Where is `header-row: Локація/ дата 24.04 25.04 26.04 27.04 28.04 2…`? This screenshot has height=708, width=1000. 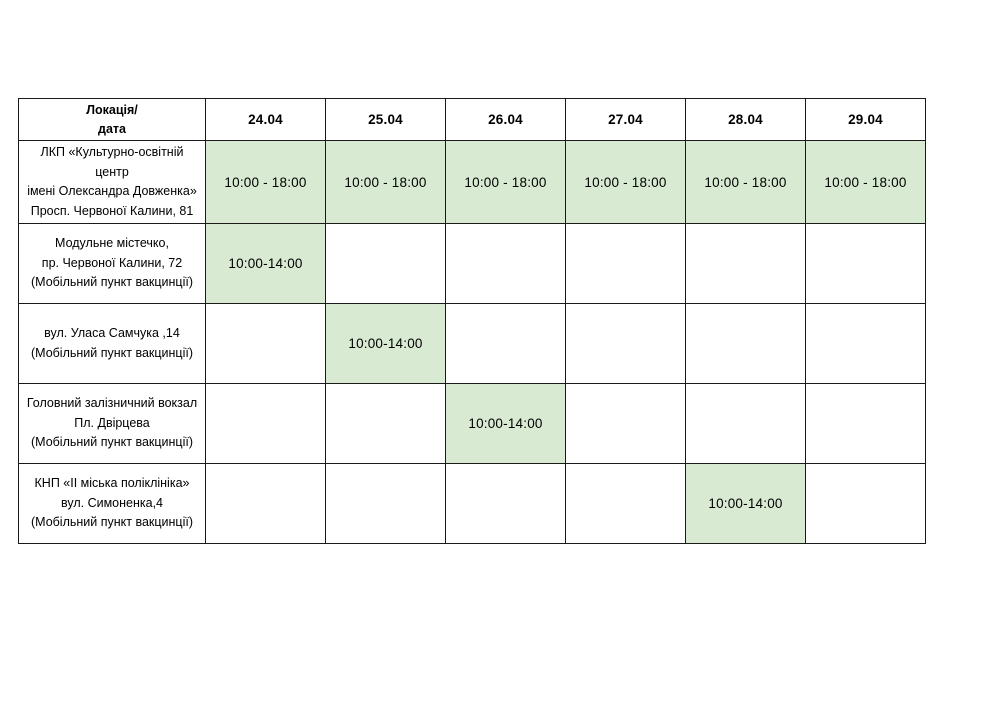 header-row: Локація/ дата 24.04 25.04 26.04 27.04 28.04 2… is located at coordinates (472, 119).